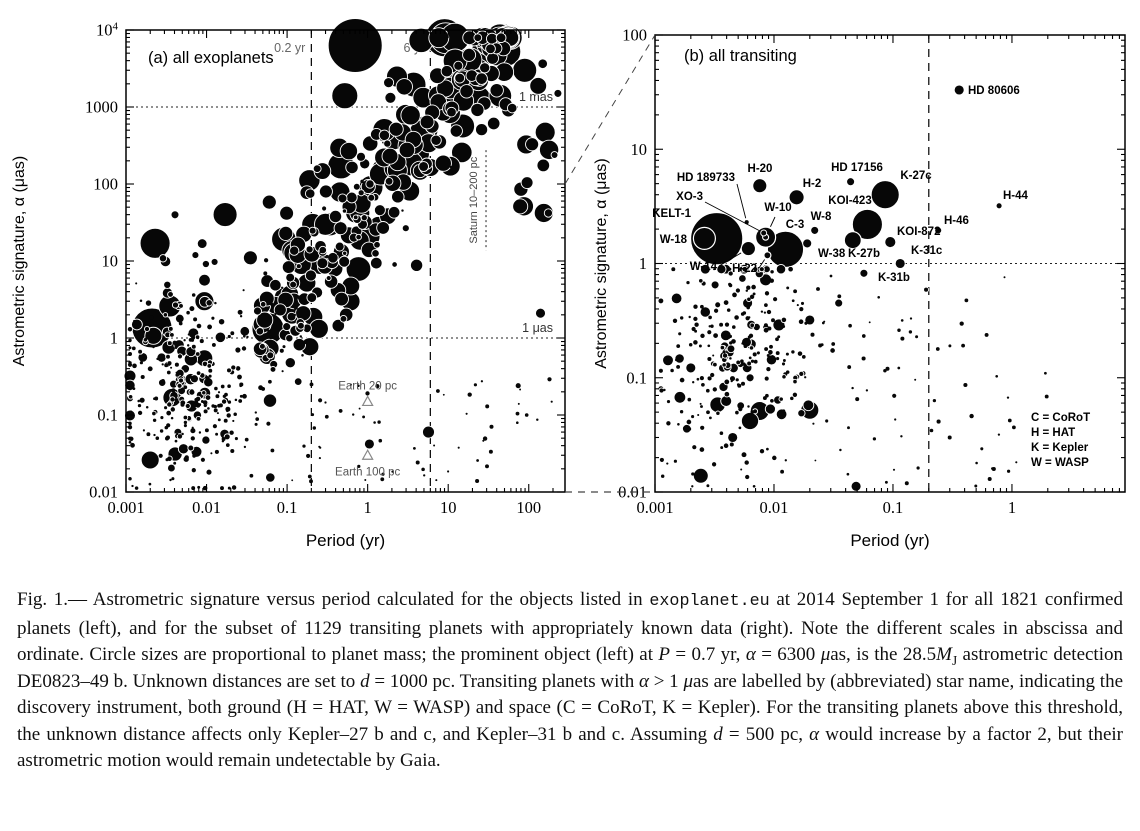 This screenshot has width=1140, height=831. I want to click on point-HD 17156, so click(851, 182).